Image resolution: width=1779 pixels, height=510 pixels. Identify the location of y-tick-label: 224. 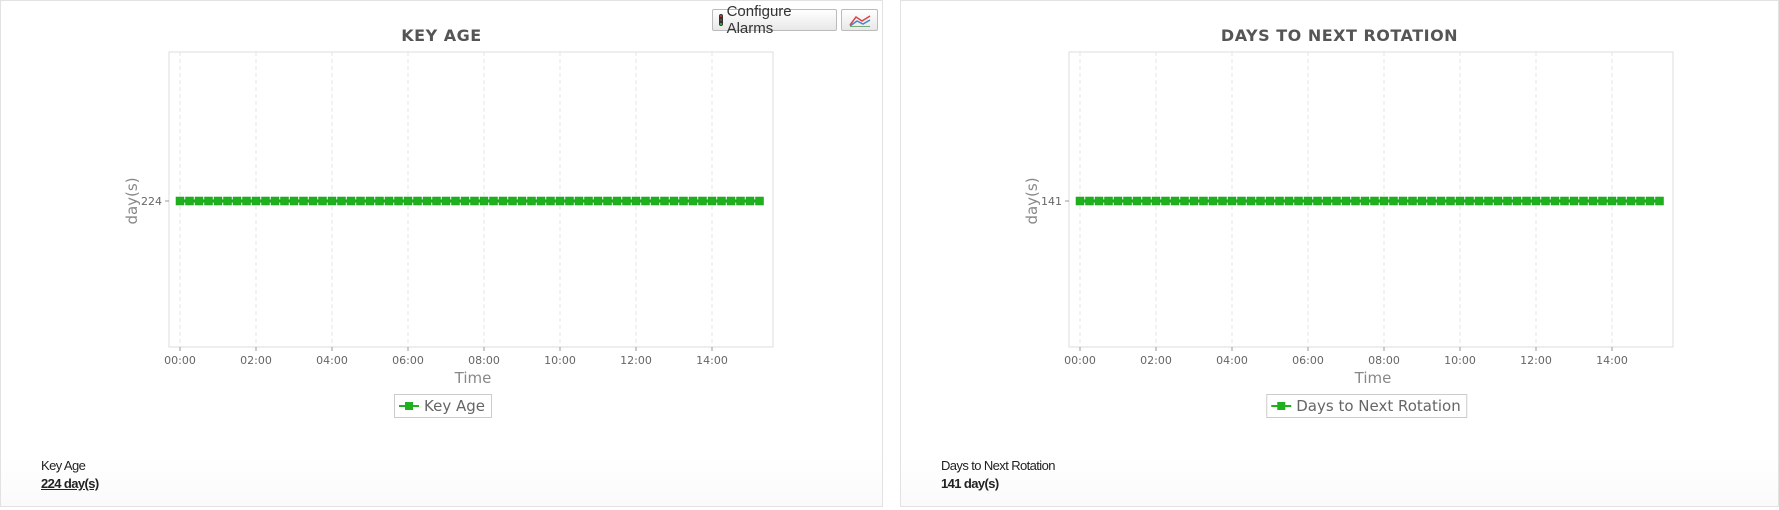
(151, 201).